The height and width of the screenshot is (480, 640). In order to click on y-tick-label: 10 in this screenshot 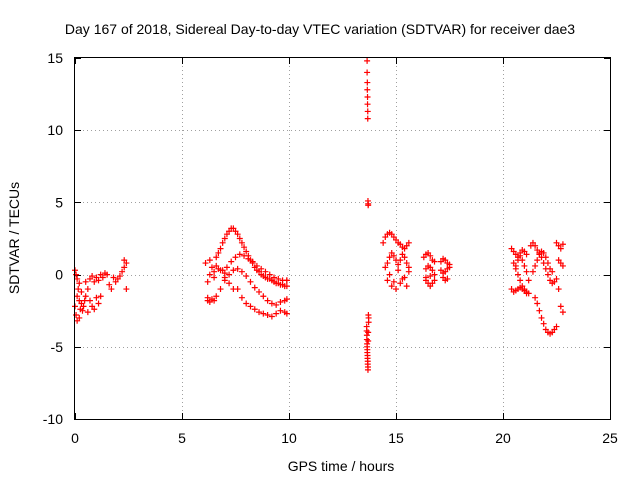, I will do `click(55, 130)`.